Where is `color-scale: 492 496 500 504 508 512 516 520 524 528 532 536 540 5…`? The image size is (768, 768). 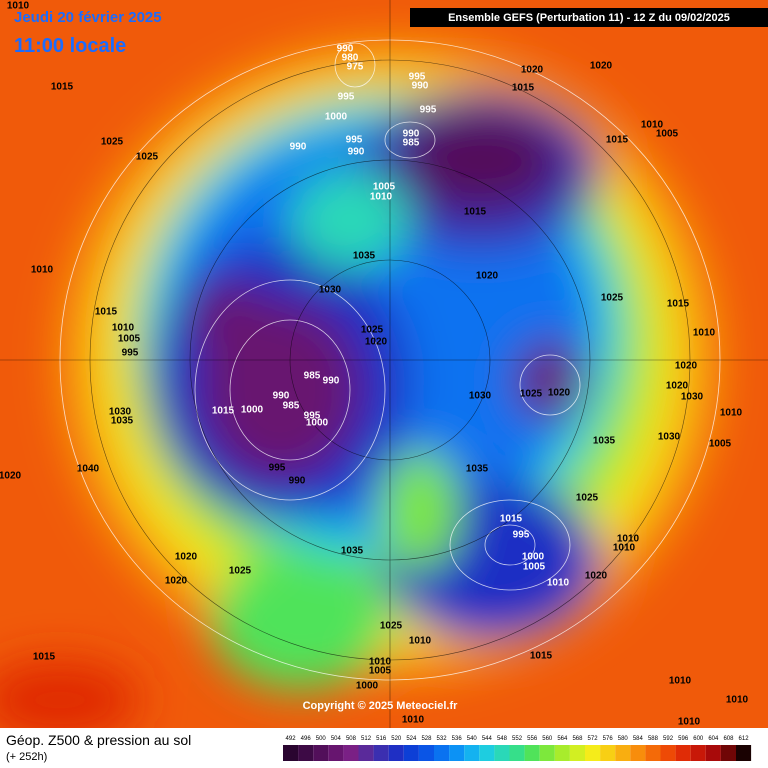 color-scale: 492 496 500 504 508 512 516 520 524 528 532 536 540 5… is located at coordinates (517, 748).